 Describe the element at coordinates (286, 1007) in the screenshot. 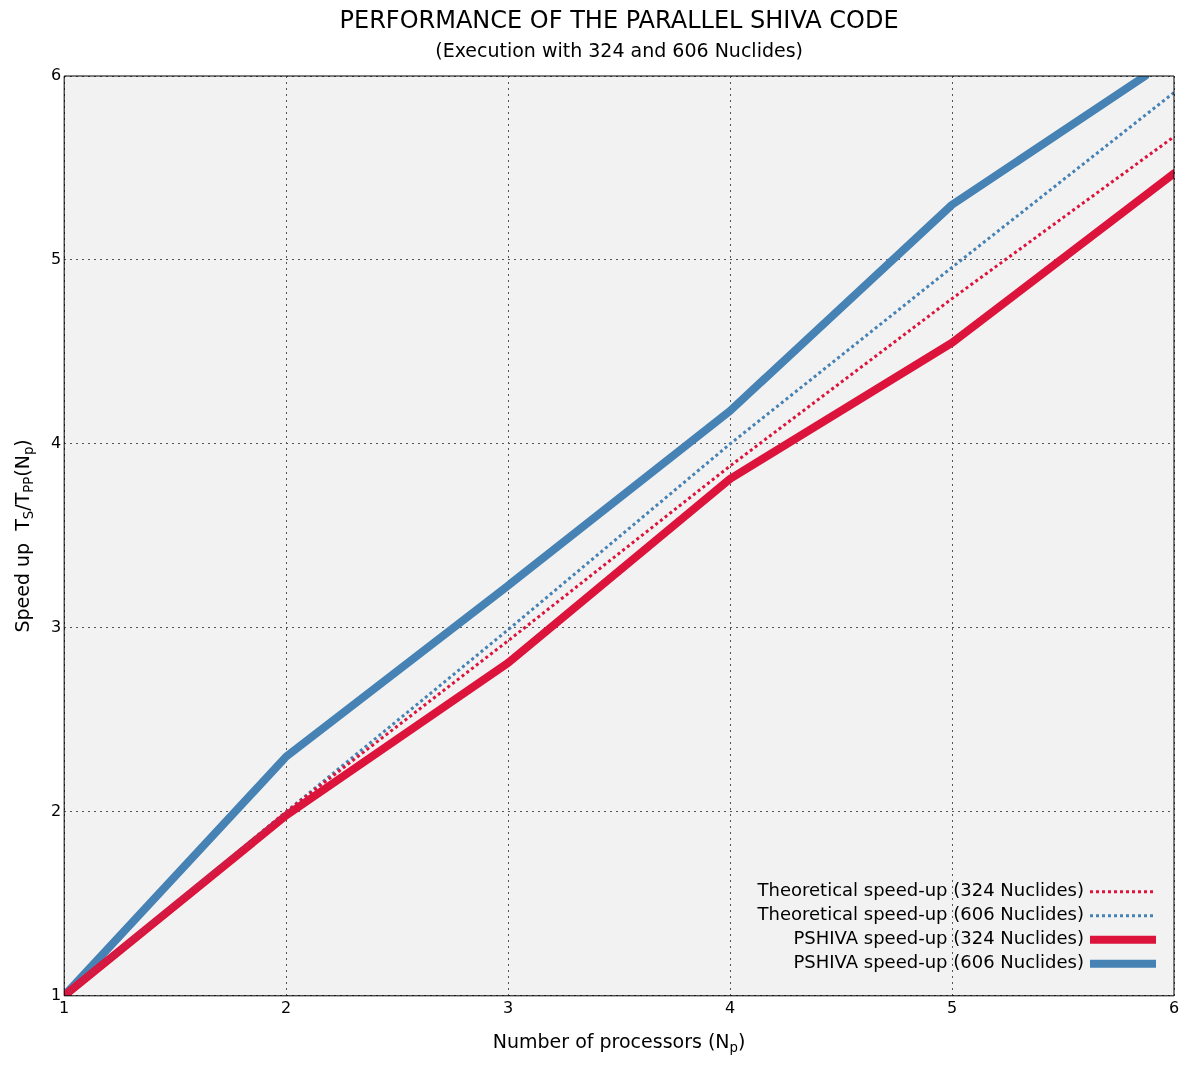

I see `x-tick-label: 2` at that location.